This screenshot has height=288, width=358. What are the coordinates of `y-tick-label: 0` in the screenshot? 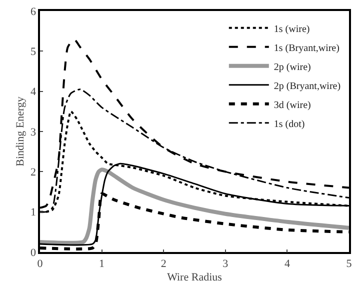 It's located at (33, 252).